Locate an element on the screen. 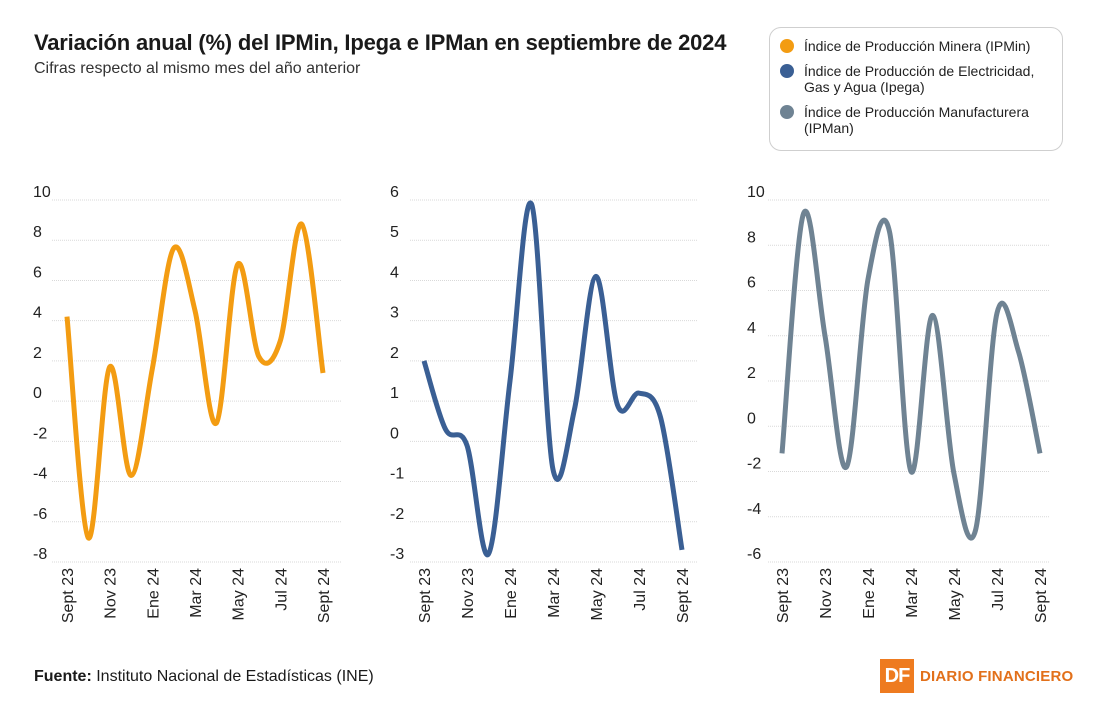  brand-logo: DF DIARIO FINANCIERO is located at coordinates (976, 676).